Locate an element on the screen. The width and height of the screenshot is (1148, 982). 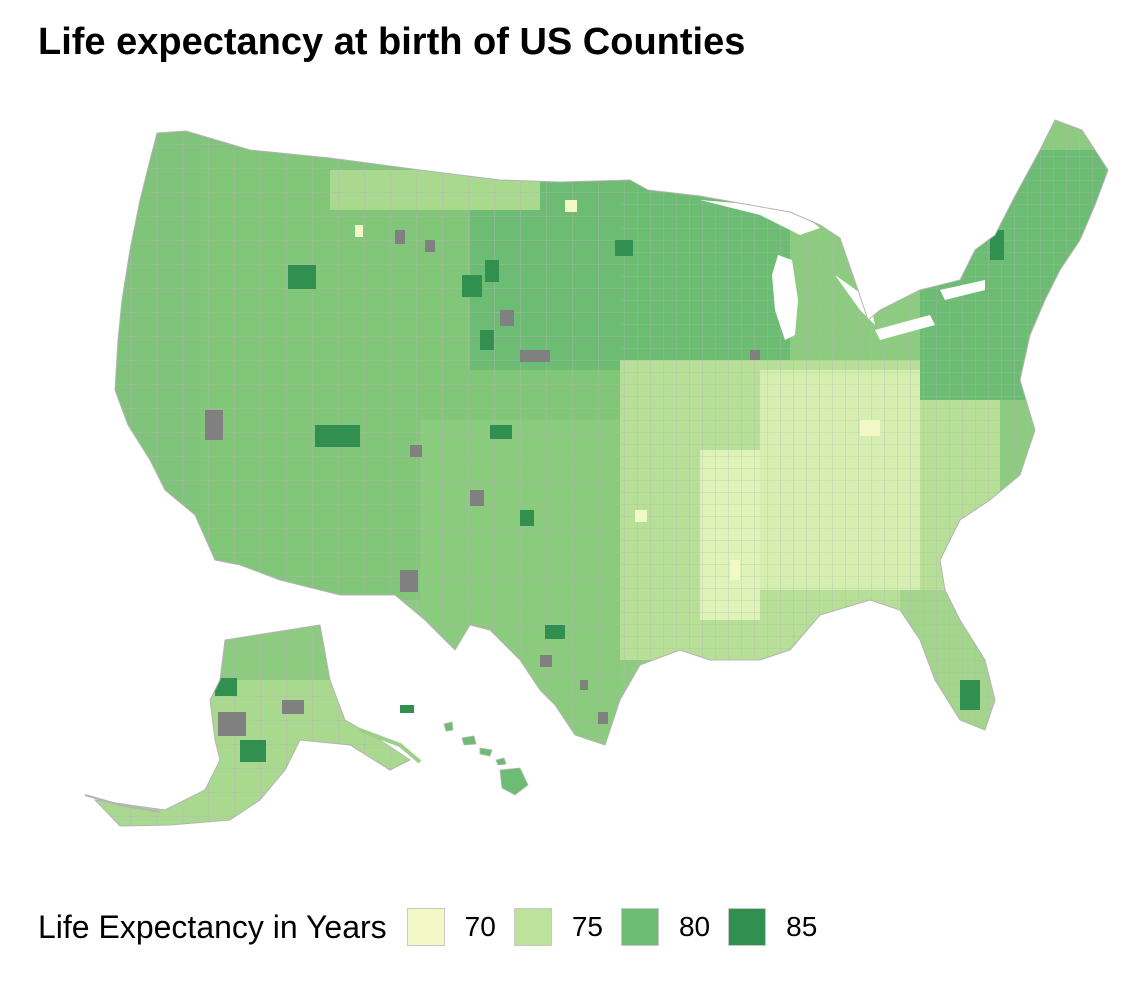
legend-label-70: 70 is located at coordinates (480, 926).